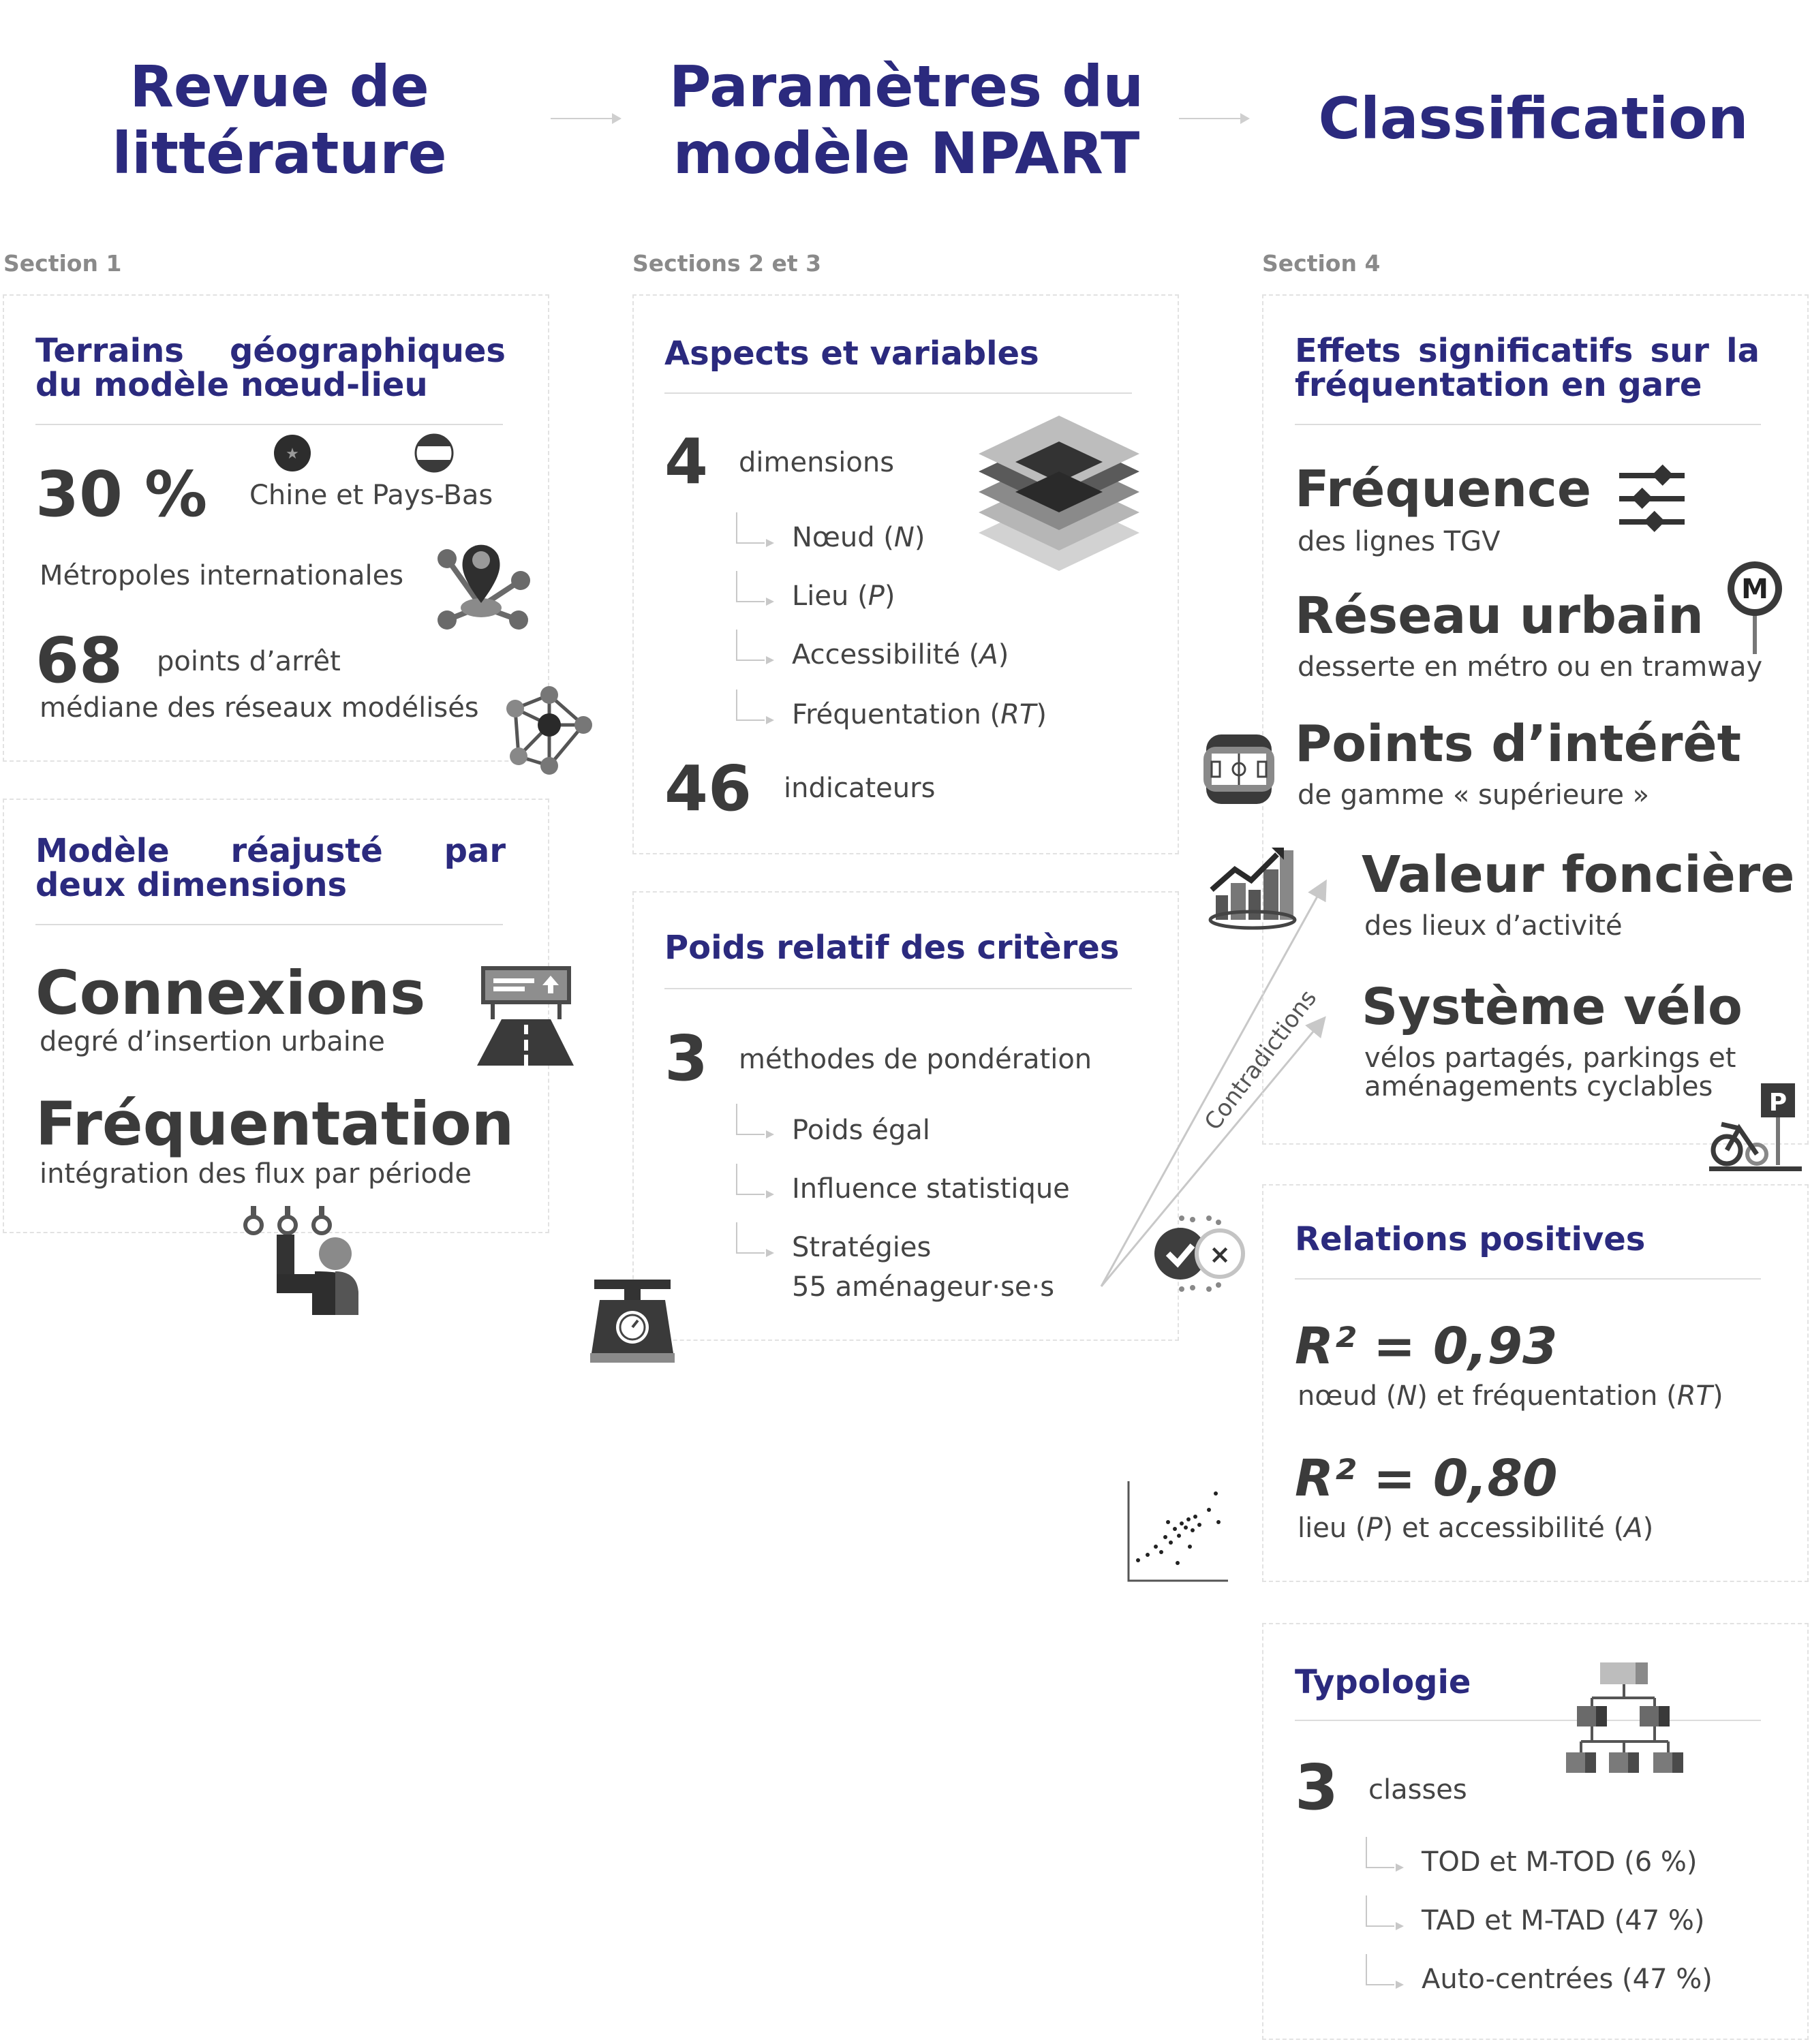  Describe the element at coordinates (371, 495) in the screenshot. I see `terrains-stat1-label: Chine et Pays-Bas` at that location.